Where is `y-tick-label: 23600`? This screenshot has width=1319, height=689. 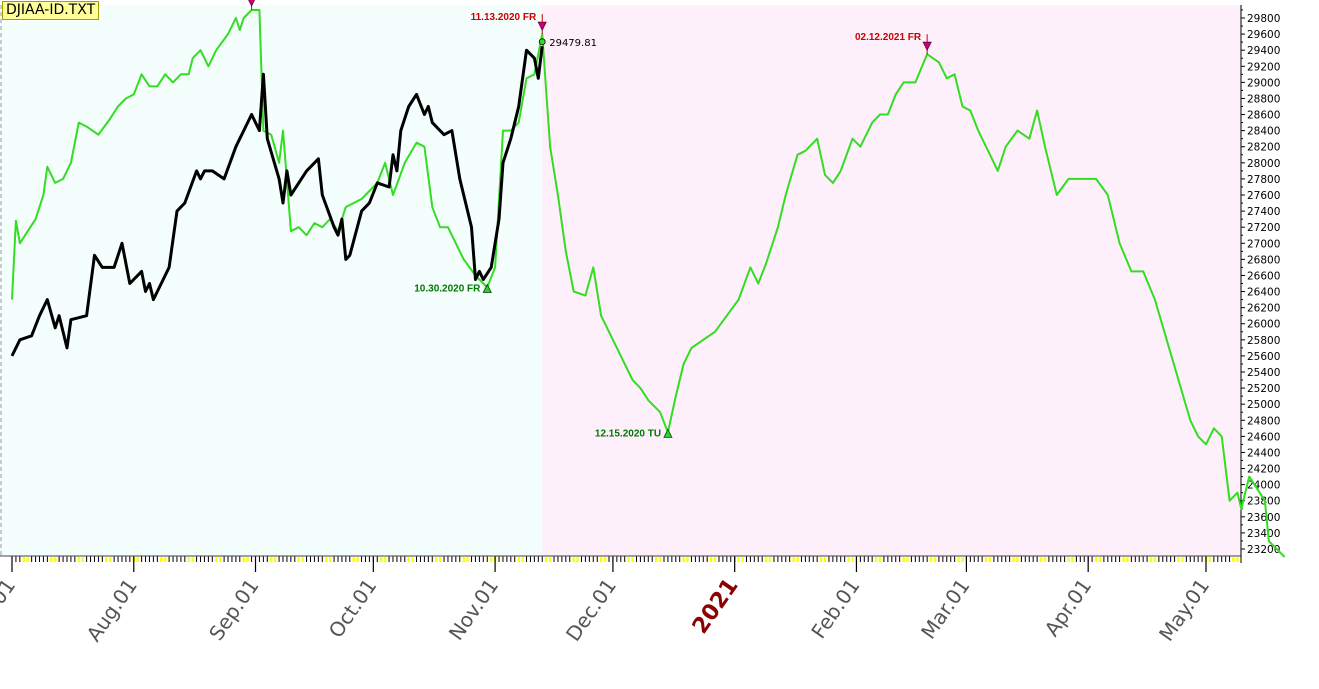 y-tick-label: 23600 is located at coordinates (1263, 518).